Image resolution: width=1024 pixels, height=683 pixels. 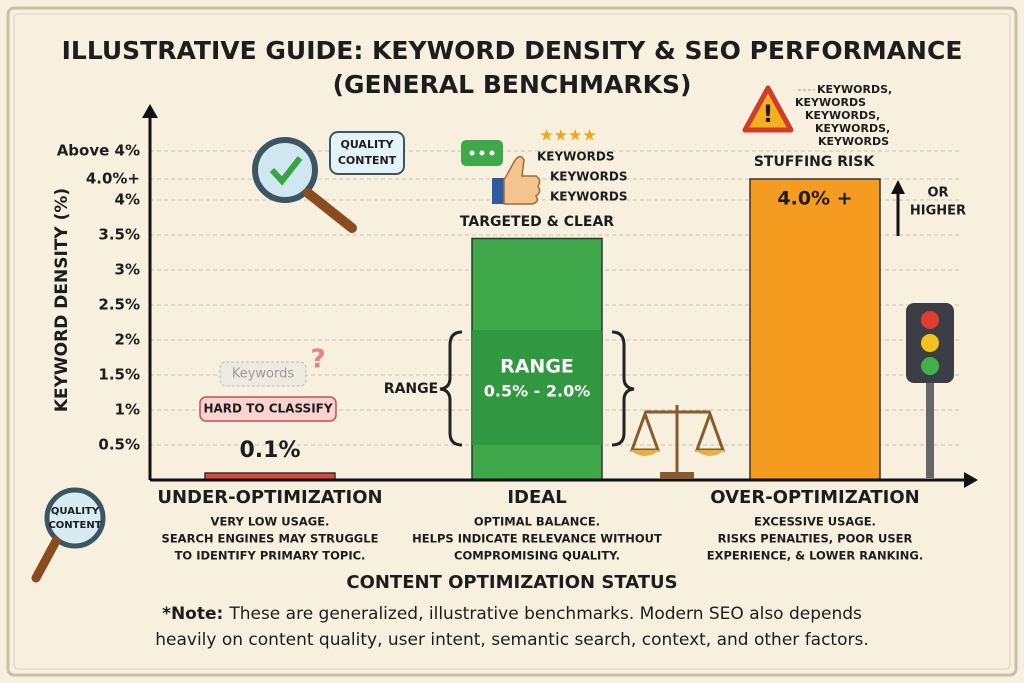 I want to click on x-tick-label: OVER-OPTIMIZATION, so click(x=814, y=497).